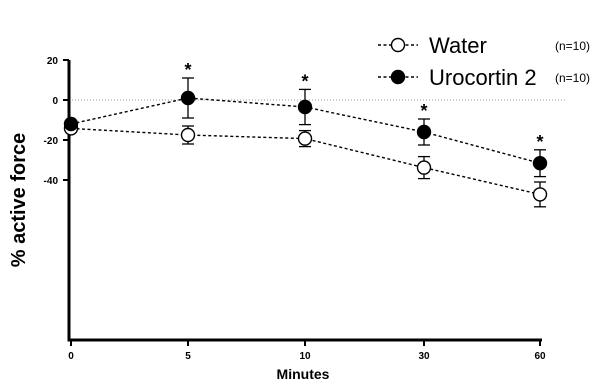  Describe the element at coordinates (51, 181) in the screenshot. I see `y-tick-label: -40` at that location.